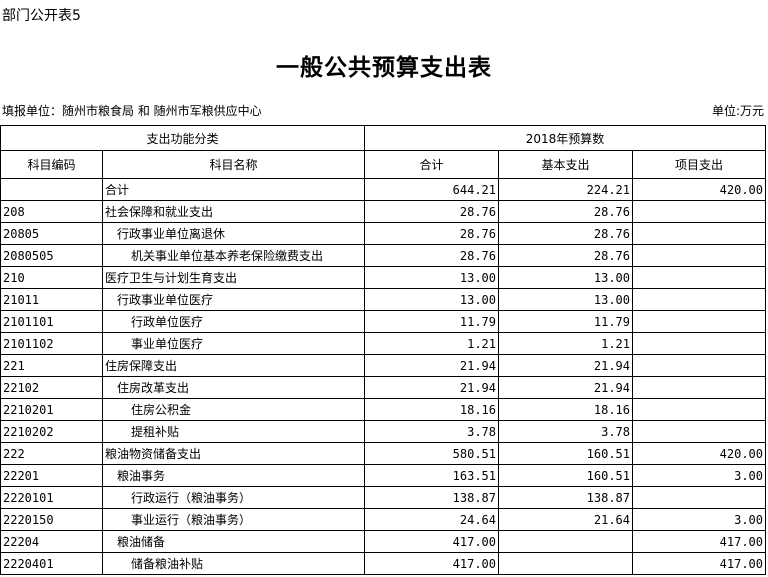 The height and width of the screenshot is (577, 768). I want to click on cell-code: 2220101, so click(51, 497).